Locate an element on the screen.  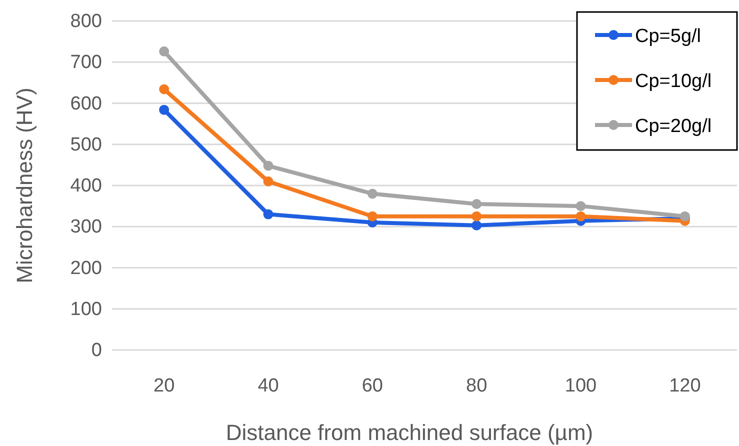
x-tick-label: 100 is located at coordinates (580, 385).